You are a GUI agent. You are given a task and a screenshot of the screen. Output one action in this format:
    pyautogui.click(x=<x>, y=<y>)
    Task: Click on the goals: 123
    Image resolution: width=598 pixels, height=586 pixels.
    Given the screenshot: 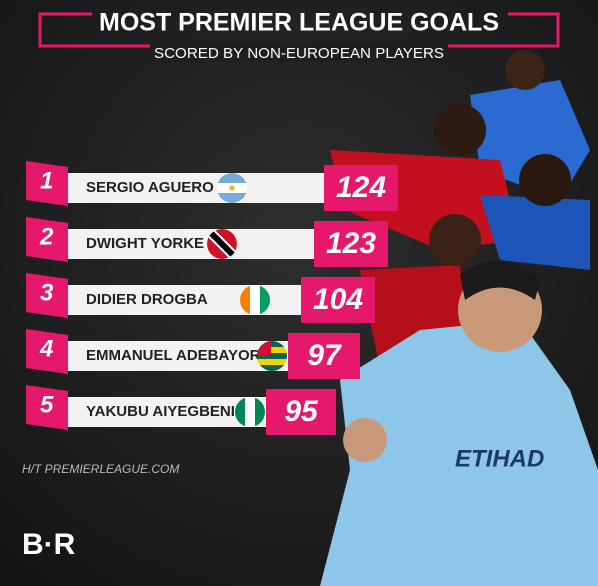 What is the action you would take?
    pyautogui.click(x=351, y=243)
    